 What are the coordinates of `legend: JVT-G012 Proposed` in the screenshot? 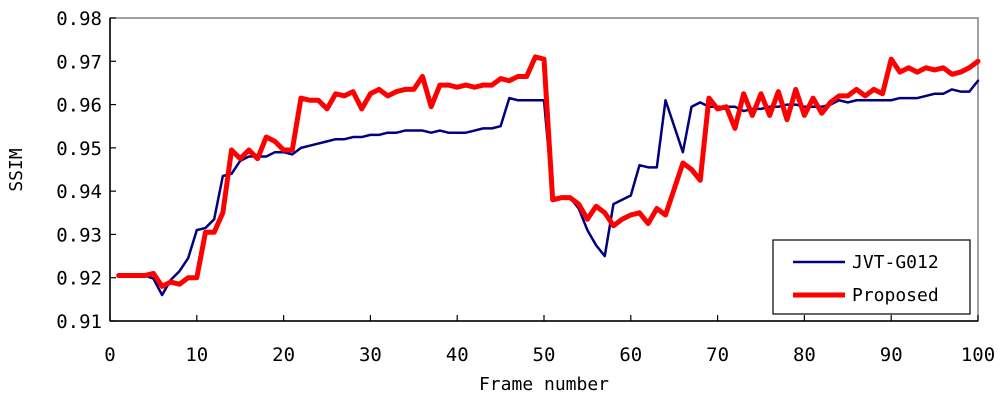 It's located at (871, 277).